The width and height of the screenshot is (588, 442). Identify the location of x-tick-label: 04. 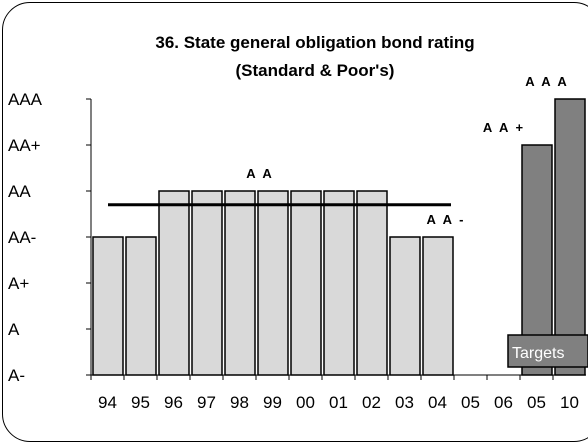
(437, 402).